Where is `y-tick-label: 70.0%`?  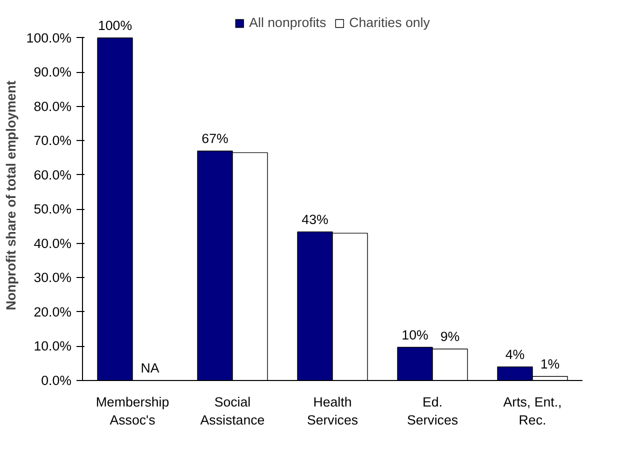
y-tick-label: 70.0% is located at coordinates (53, 140).